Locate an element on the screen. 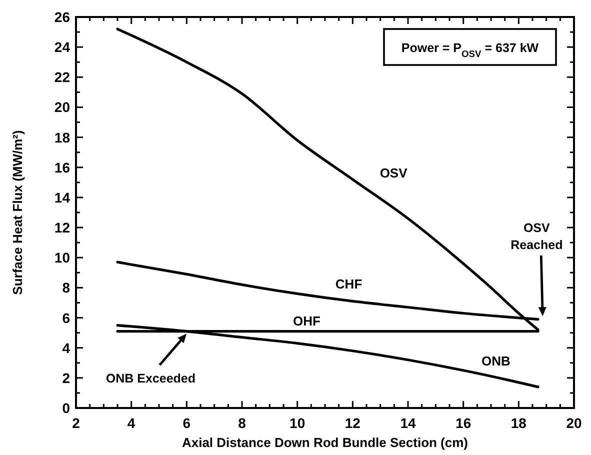 Image resolution: width=591 pixels, height=455 pixels. x-tick-label: 6 is located at coordinates (186, 423).